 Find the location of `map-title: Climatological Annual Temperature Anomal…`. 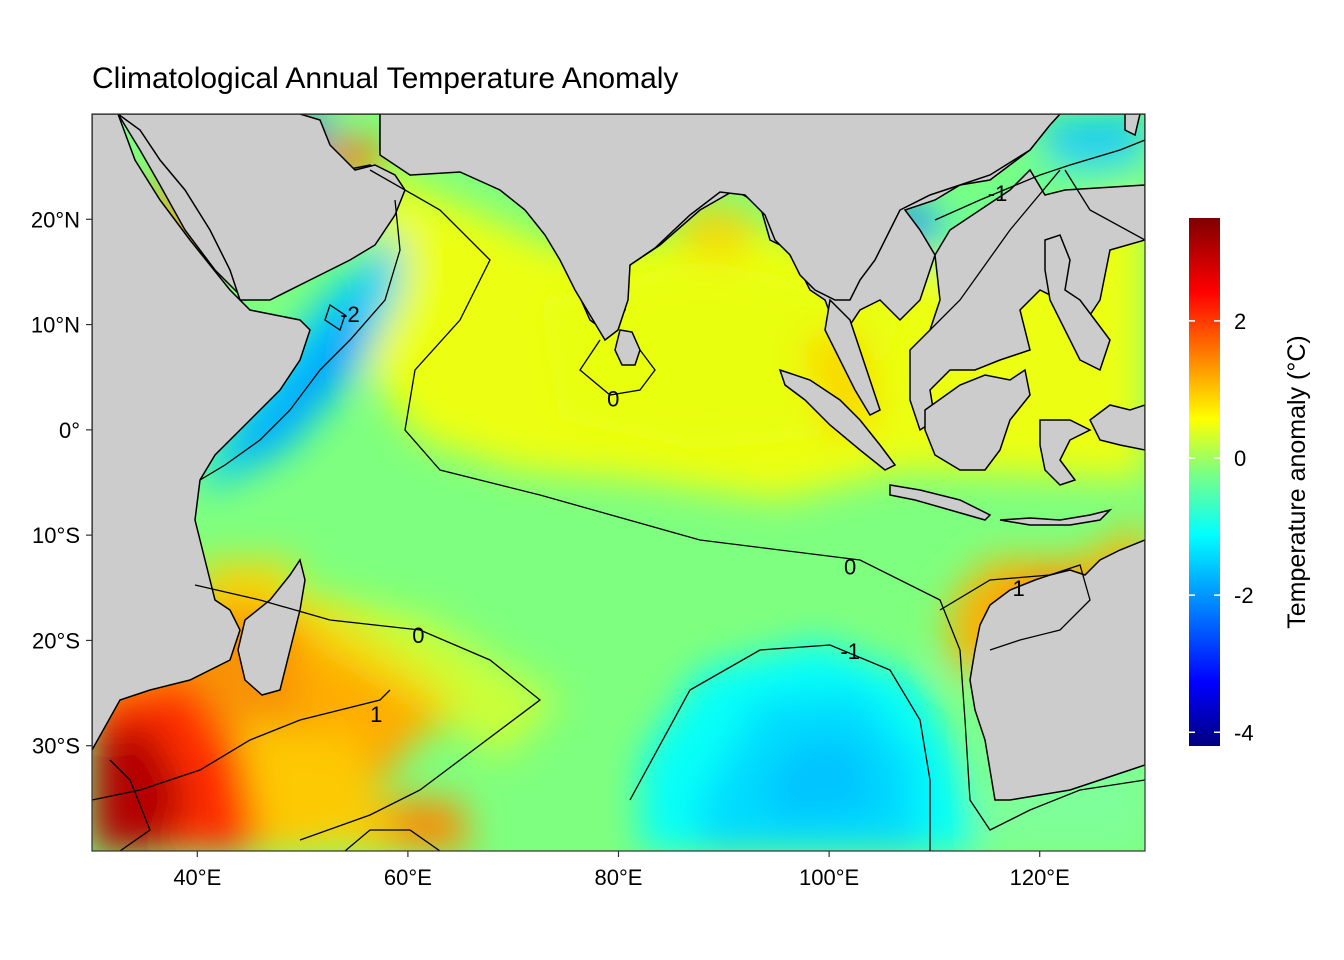

map-title: Climatological Annual Temperature Anomal… is located at coordinates (385, 78).